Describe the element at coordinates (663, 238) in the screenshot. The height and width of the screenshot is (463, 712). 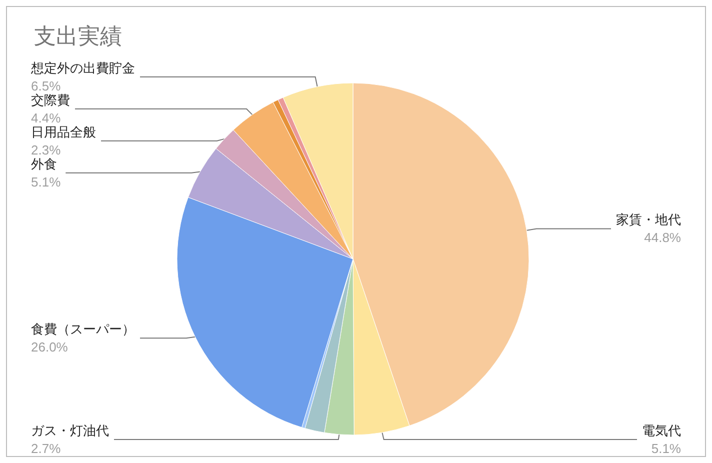
I see `data-label: 44.8%` at that location.